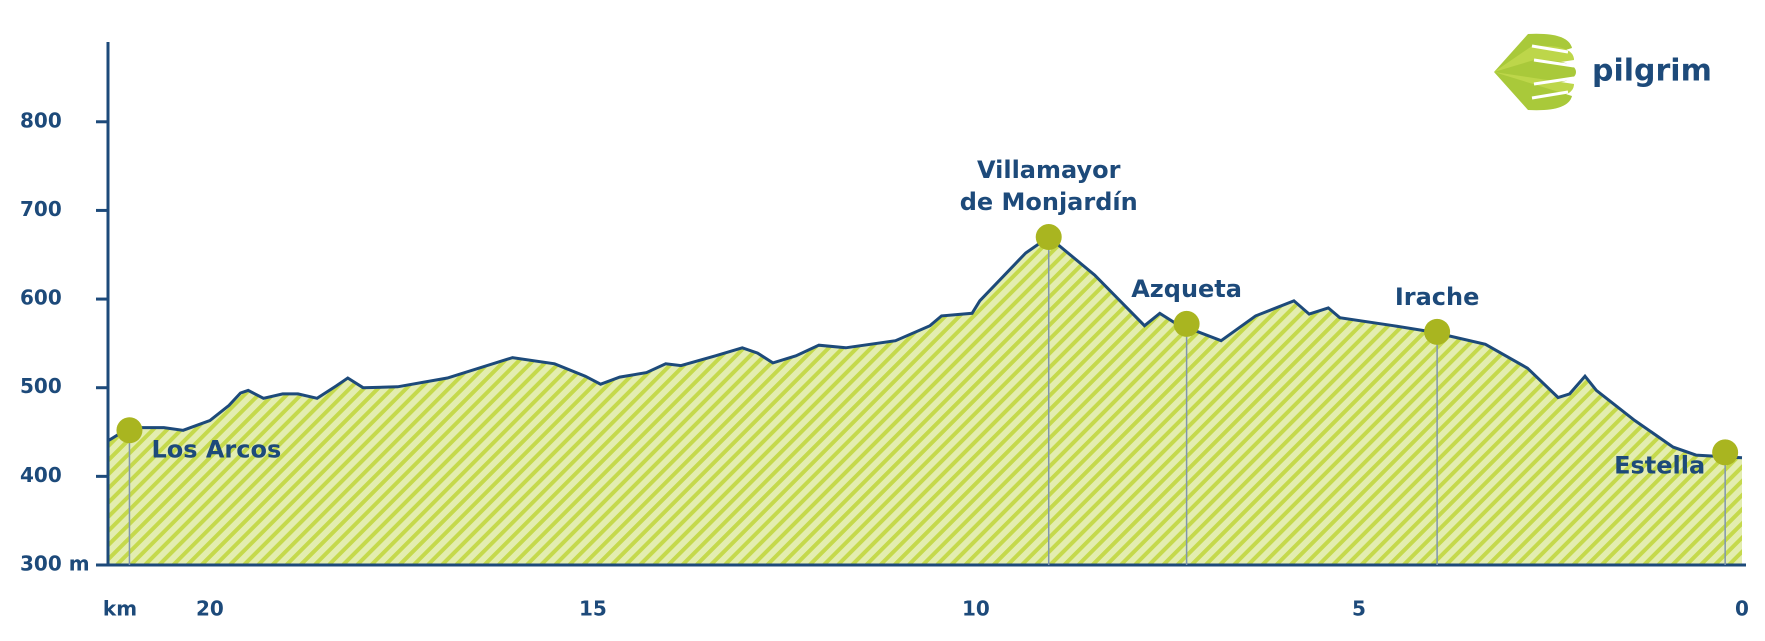 Image resolution: width=1765 pixels, height=641 pixels. Describe the element at coordinates (216, 449) in the screenshot. I see `town-label: Los Arcos` at that location.